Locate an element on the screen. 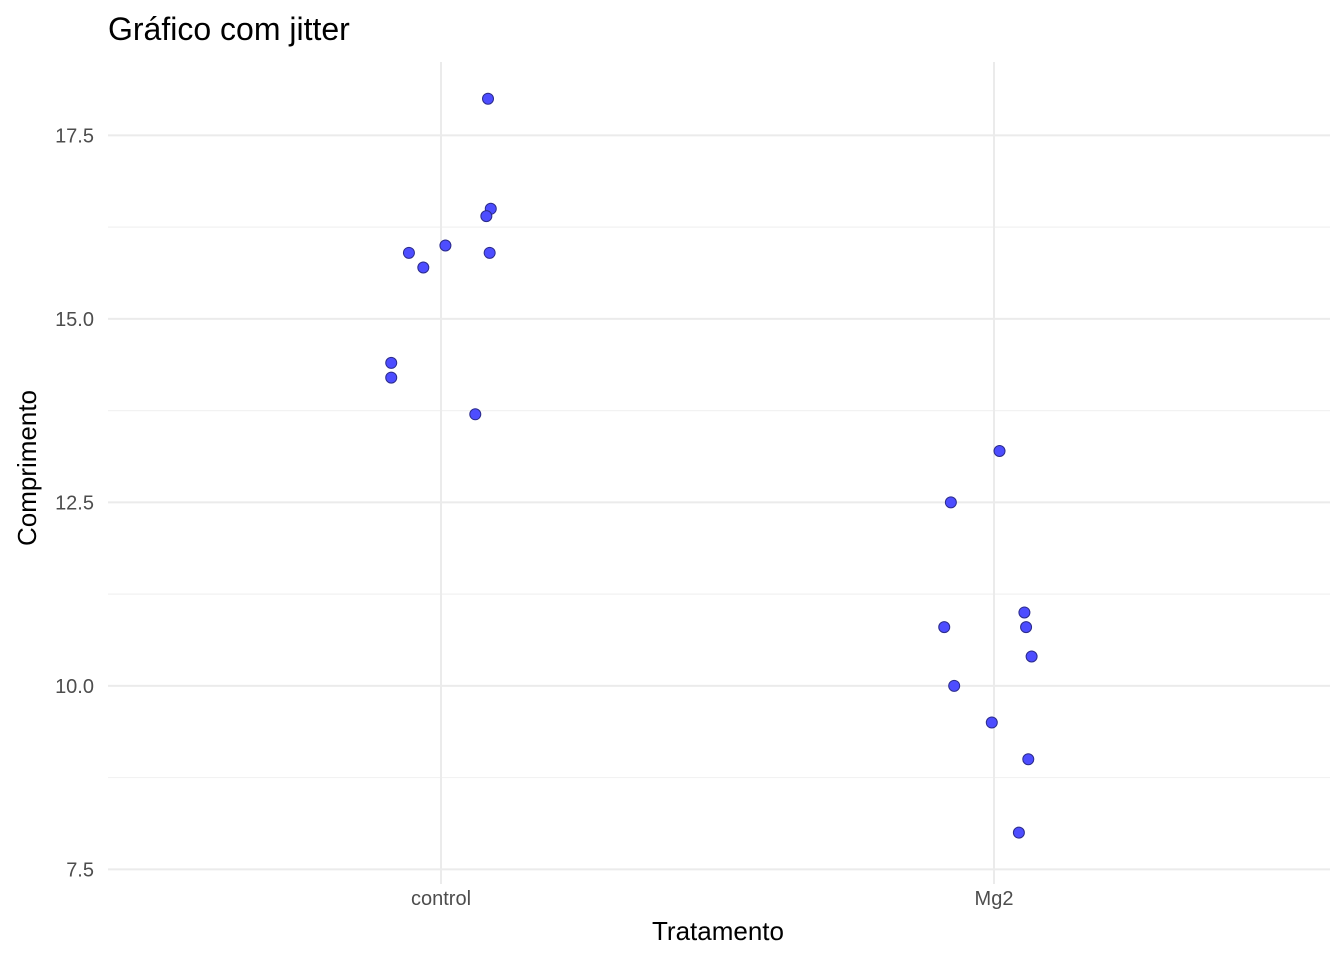 The image size is (1344, 960). y-tick-label: 12.5 is located at coordinates (74, 503).